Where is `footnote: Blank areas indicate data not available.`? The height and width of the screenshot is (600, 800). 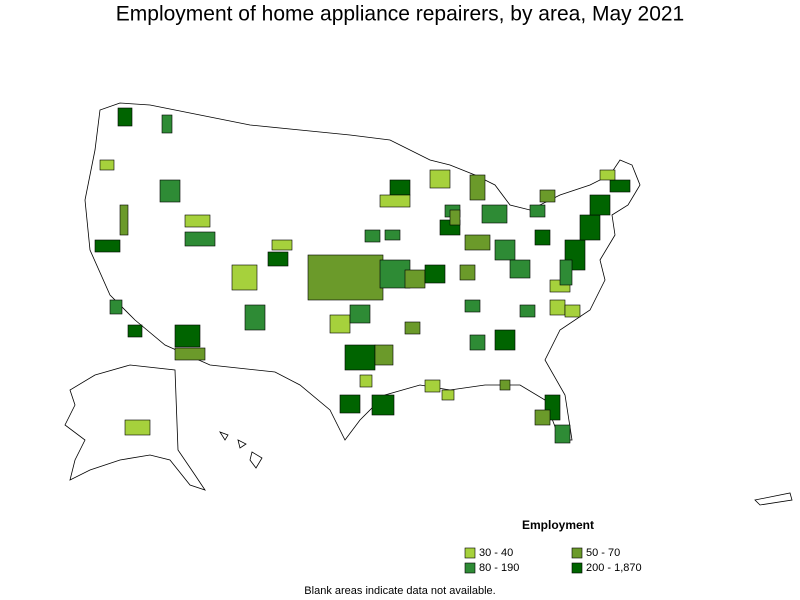 footnote: Blank areas indicate data not available. is located at coordinates (399, 591).